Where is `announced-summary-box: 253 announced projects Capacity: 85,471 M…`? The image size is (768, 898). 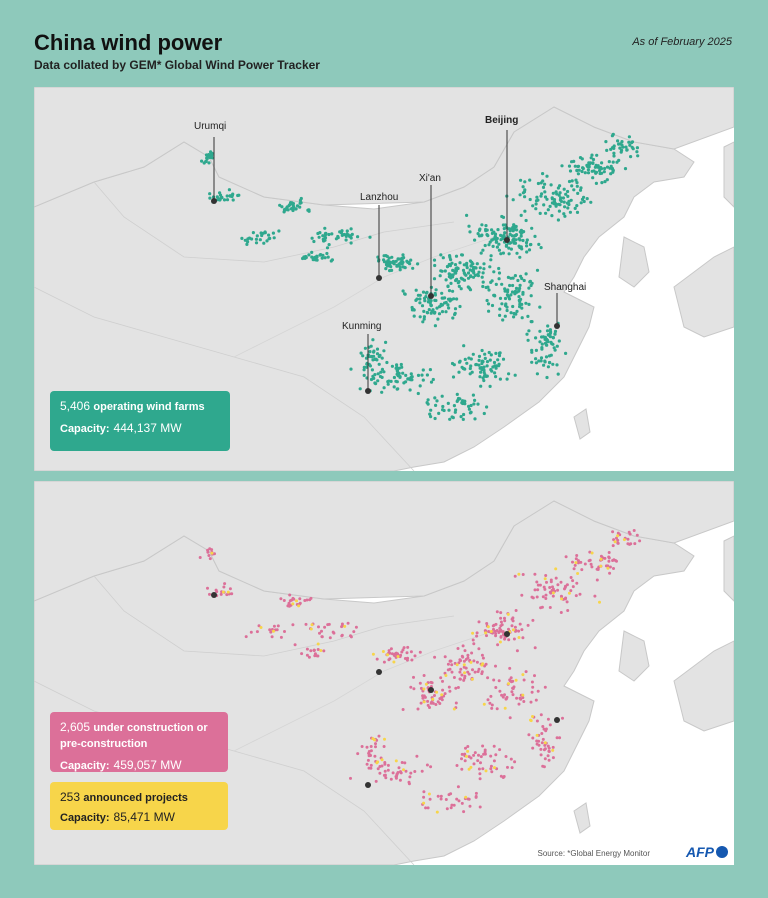 announced-summary-box: 253 announced projects Capacity: 85,471 M… is located at coordinates (139, 806).